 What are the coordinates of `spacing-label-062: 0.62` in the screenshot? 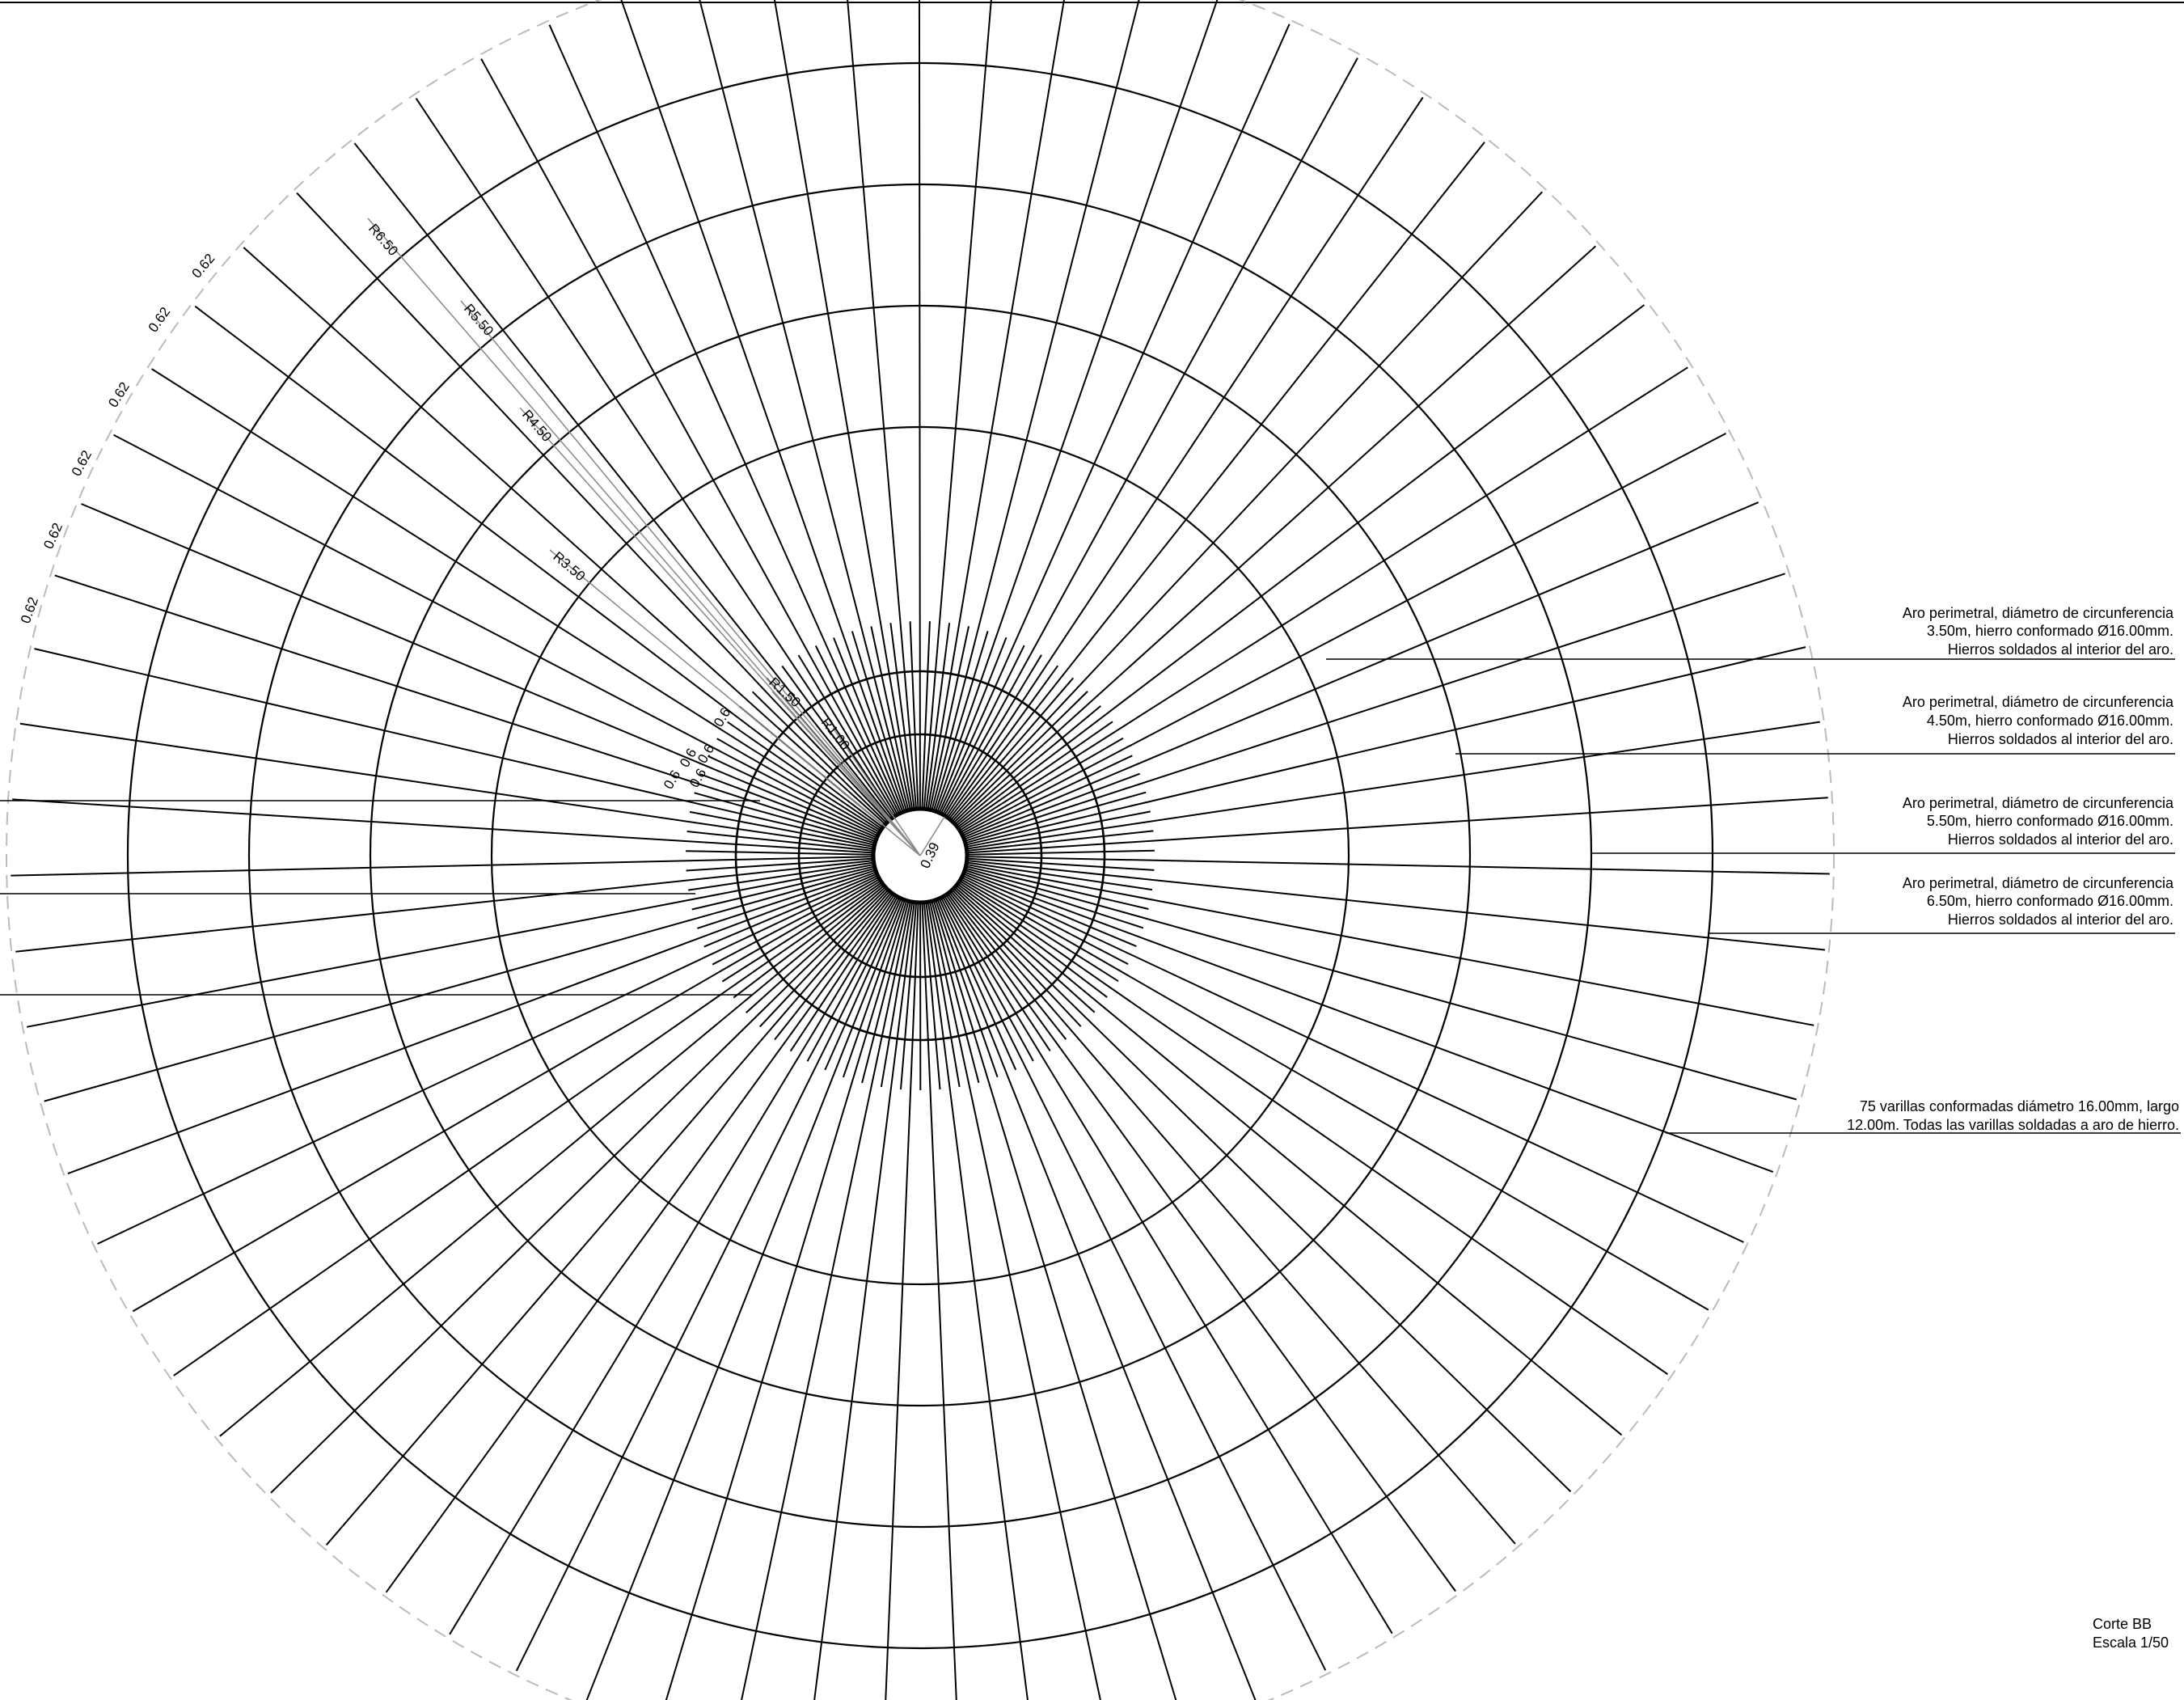 It's located at (160, 319).